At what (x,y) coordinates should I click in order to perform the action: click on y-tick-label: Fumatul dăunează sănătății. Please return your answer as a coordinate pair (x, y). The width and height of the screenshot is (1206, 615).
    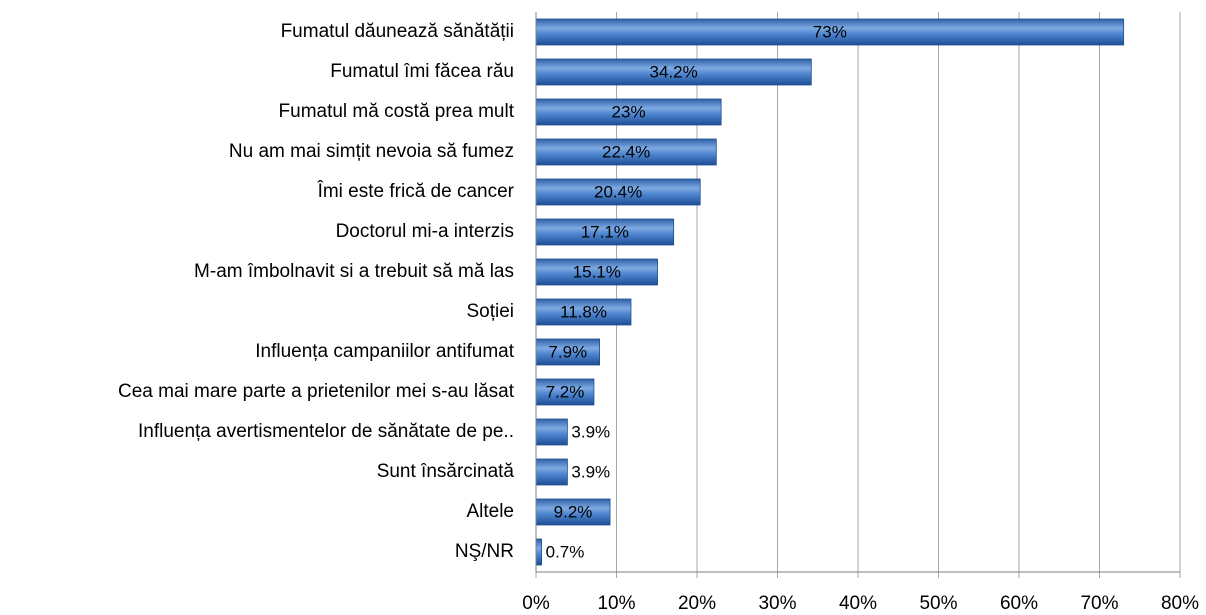
    Looking at the image, I should click on (397, 31).